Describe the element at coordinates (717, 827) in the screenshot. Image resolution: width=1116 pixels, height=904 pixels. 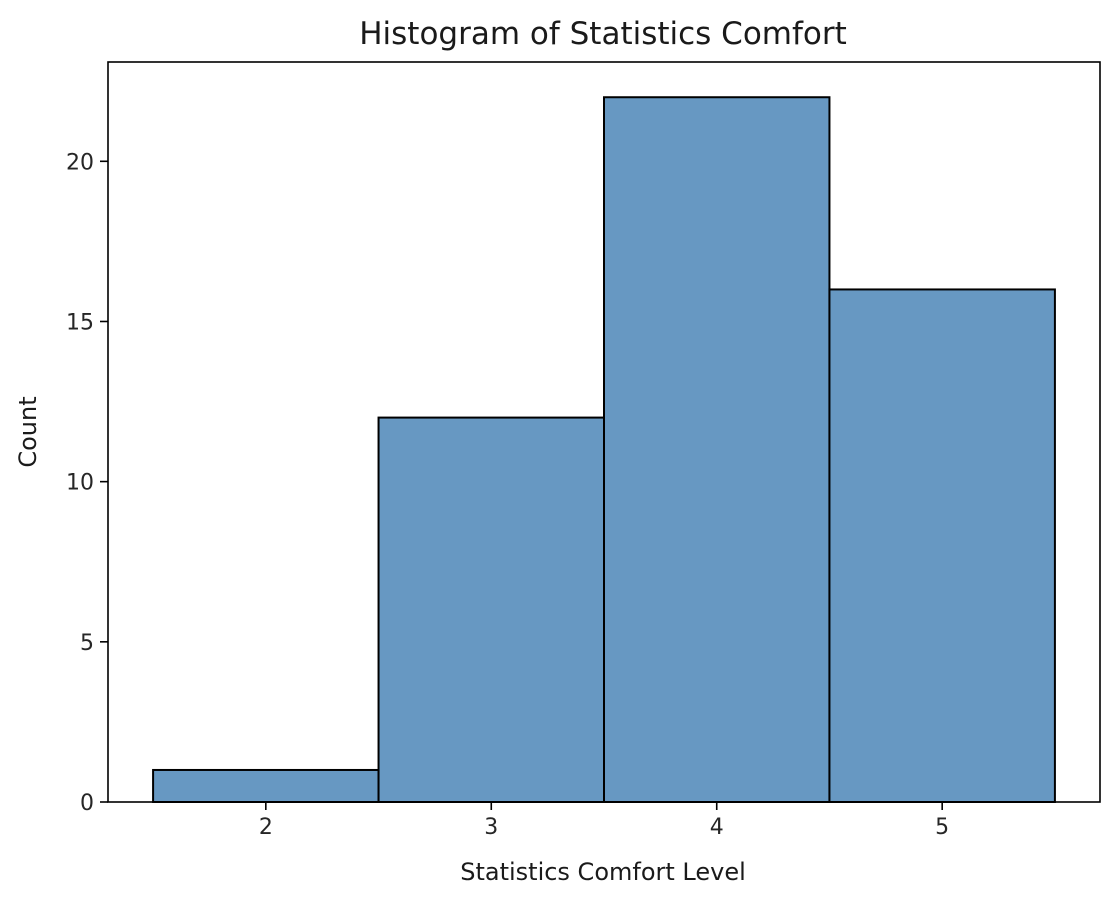
I see `x-tick-label: 4` at that location.